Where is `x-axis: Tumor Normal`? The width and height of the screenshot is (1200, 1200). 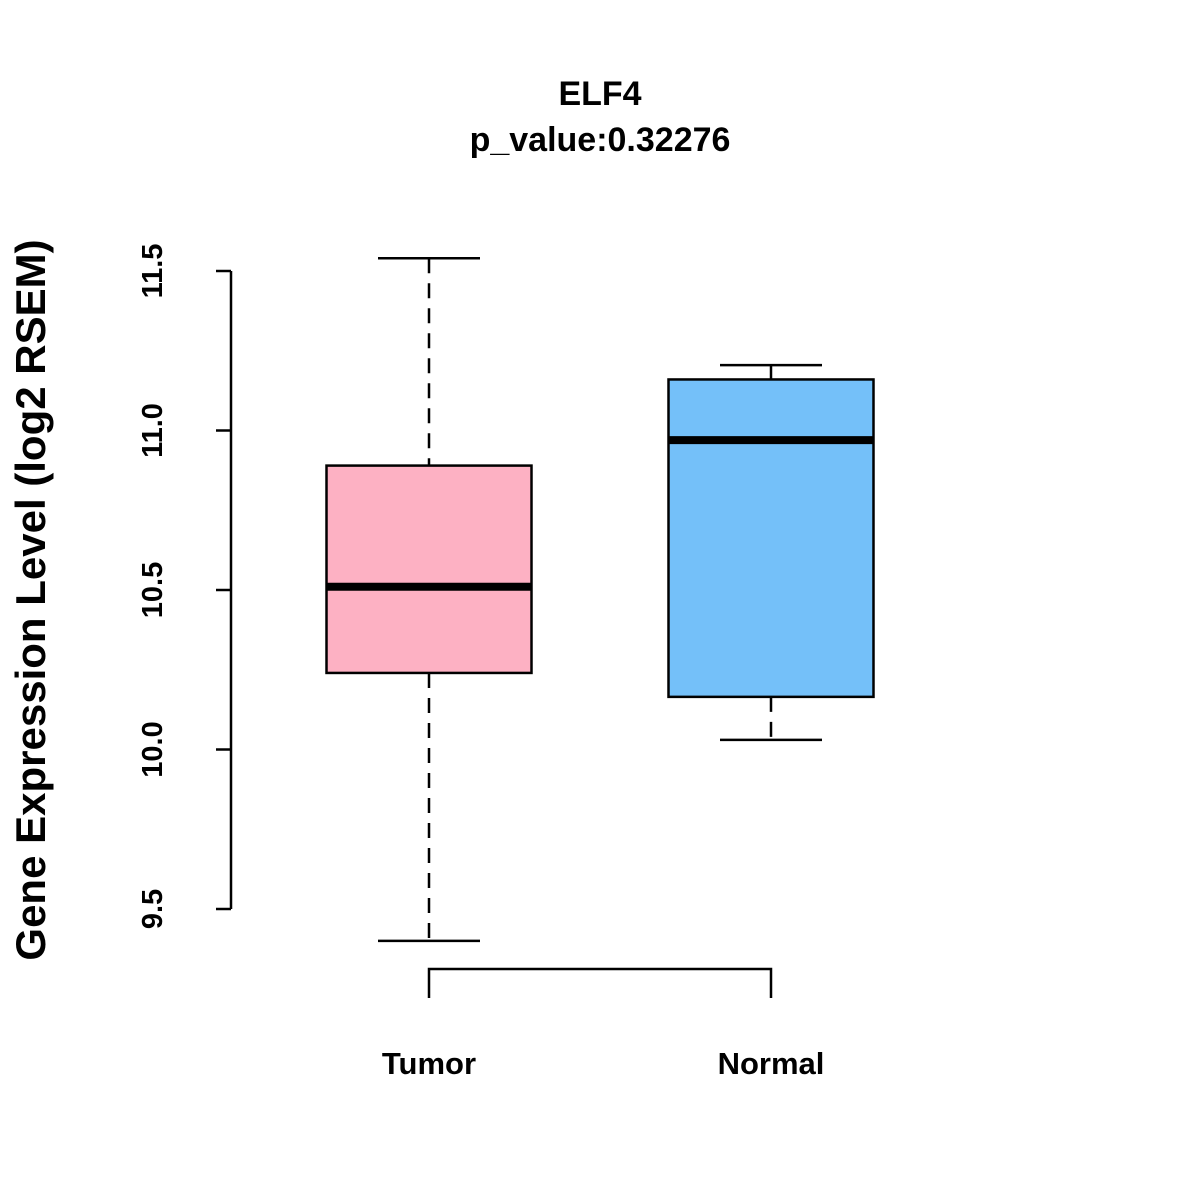
x-axis: Tumor Normal is located at coordinates (603, 1024).